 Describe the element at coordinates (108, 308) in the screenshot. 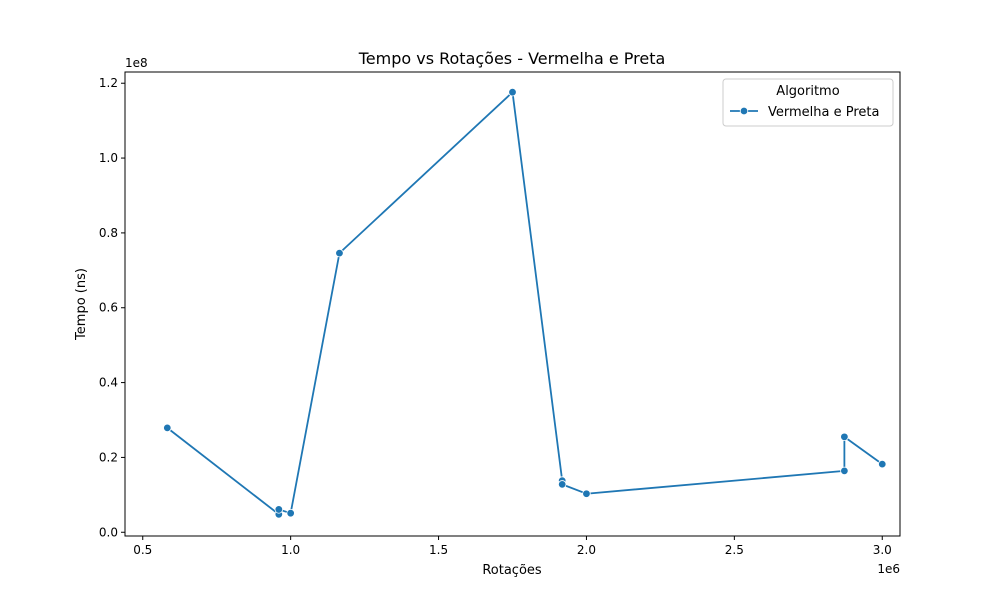

I see `y-tick-label: 0.6` at that location.